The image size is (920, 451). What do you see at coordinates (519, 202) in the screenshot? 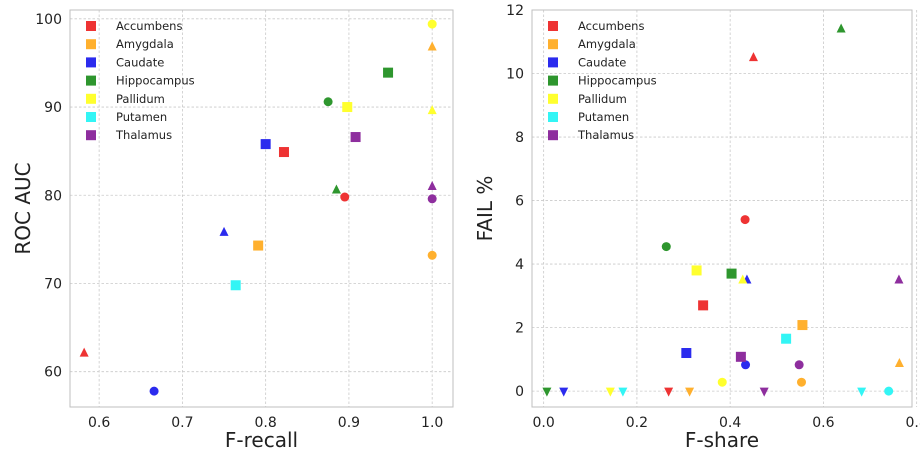
I see `y-tick-label: 6` at bounding box center [519, 202].